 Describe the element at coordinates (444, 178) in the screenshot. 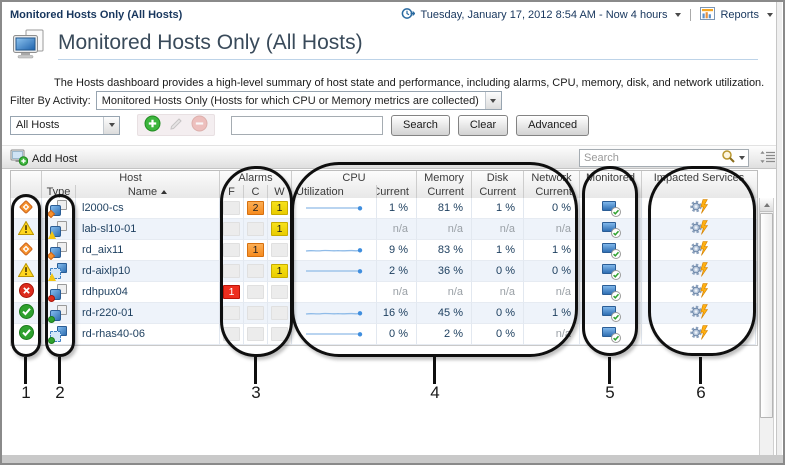

I see `memory-group-header: Memory` at that location.